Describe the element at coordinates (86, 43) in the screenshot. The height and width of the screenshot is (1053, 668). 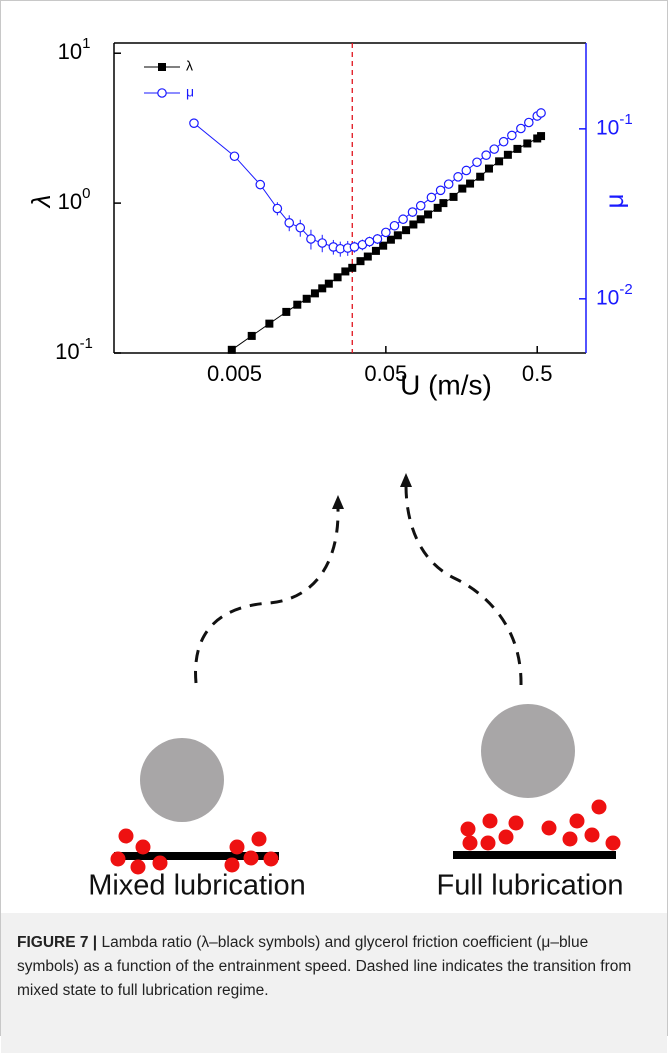
I see `exponent: 1` at that location.